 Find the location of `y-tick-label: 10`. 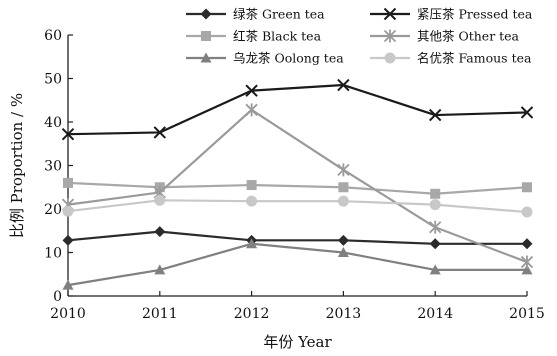

y-tick-label: 10 is located at coordinates (53, 254).